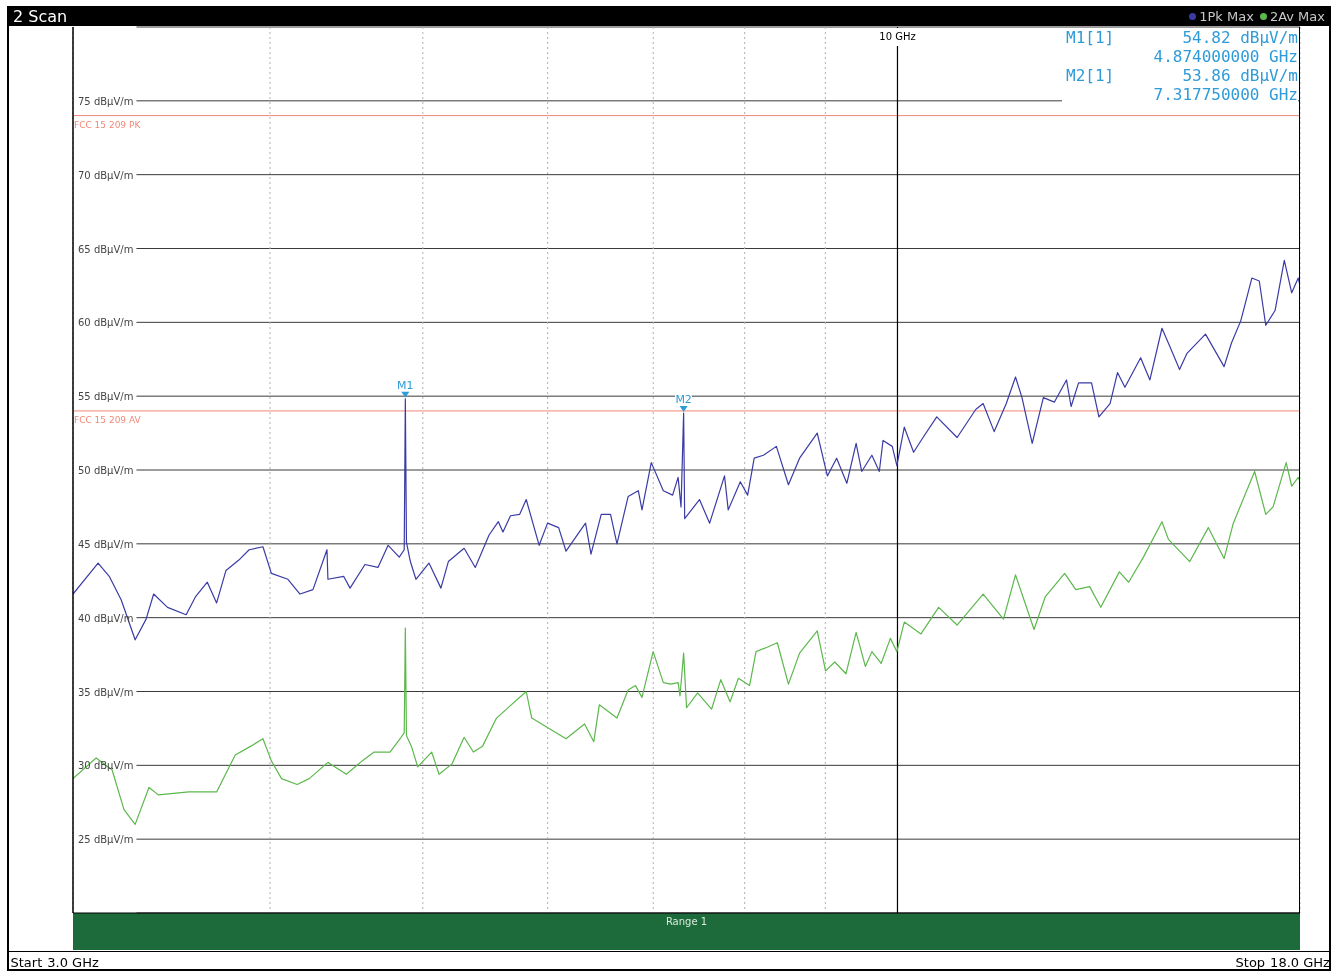 The width and height of the screenshot is (1336, 973). Describe the element at coordinates (1090, 37) in the screenshot. I see `annotation: M1[1]` at that location.